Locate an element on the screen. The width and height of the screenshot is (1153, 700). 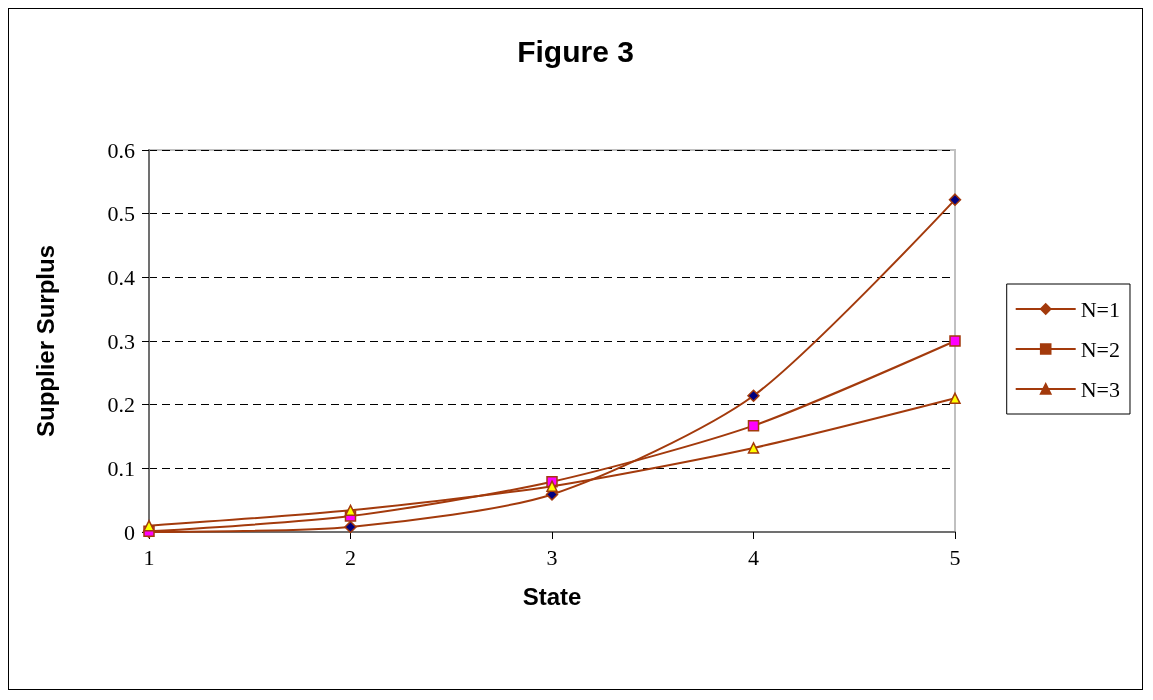
y-tick-label: 0 is located at coordinates (129, 532).